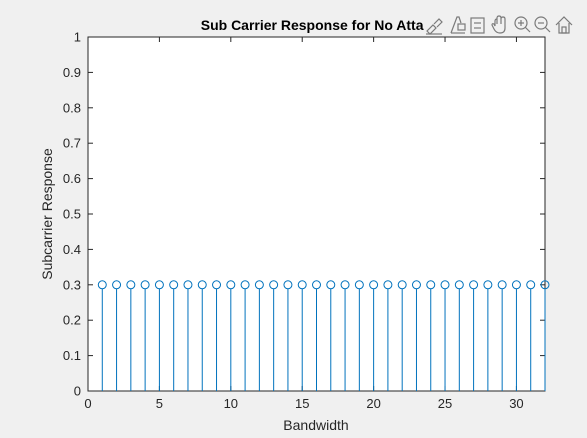 The height and width of the screenshot is (438, 587). What do you see at coordinates (47, 214) in the screenshot?
I see `y-axis-label: Subcarrier Response` at bounding box center [47, 214].